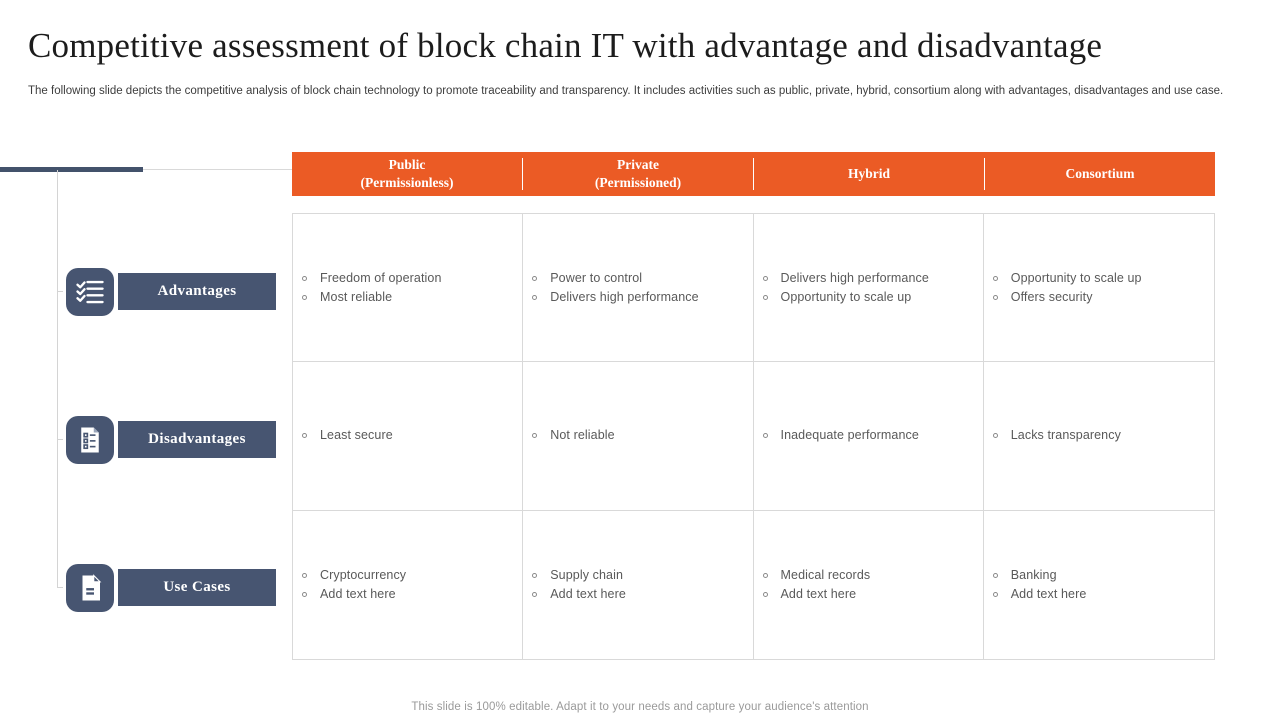  I want to click on cell-disadvantages-hybrid: Inadequate performance, so click(868, 436).